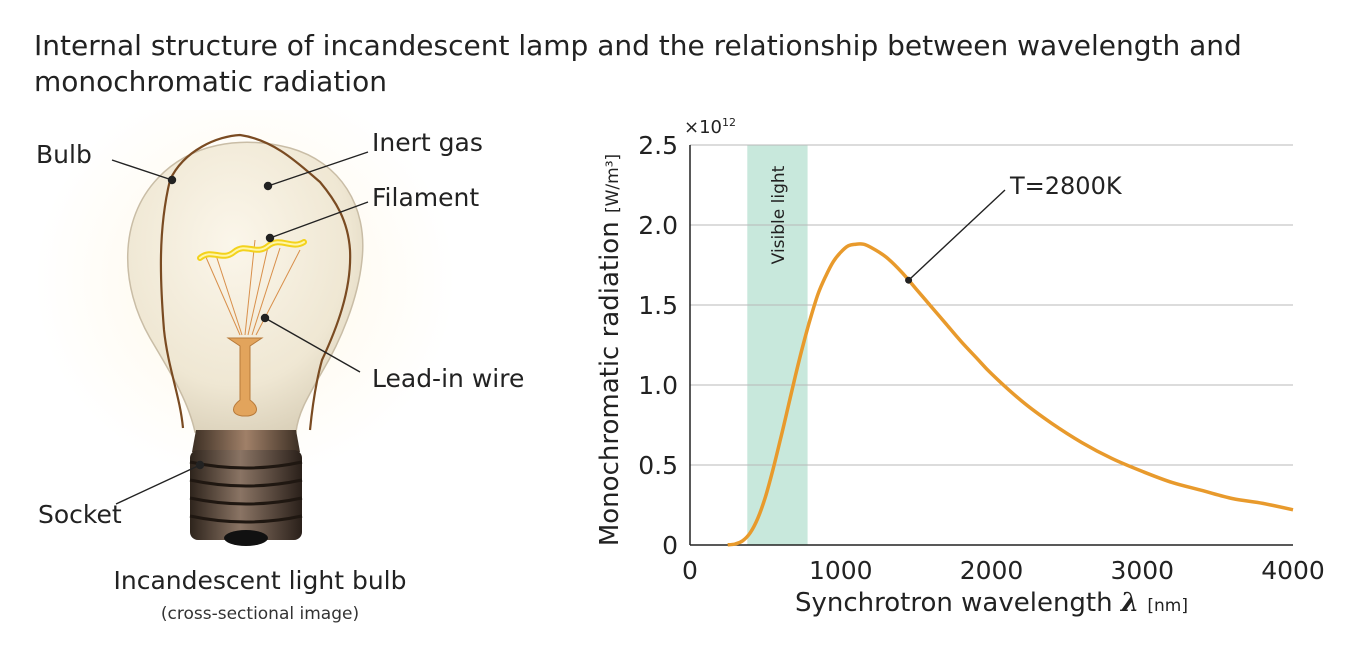 This screenshot has height=660, width=1360. I want to click on filament-leader-line, so click(319, 220).